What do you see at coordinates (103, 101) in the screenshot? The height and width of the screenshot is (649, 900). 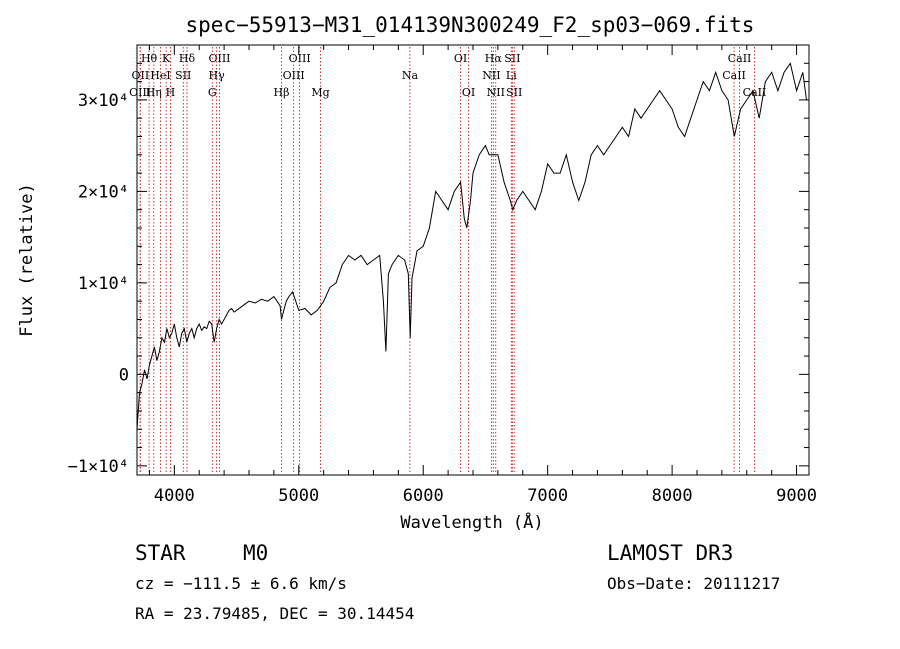 I see `y-tick-label: 3×10⁴` at bounding box center [103, 101].